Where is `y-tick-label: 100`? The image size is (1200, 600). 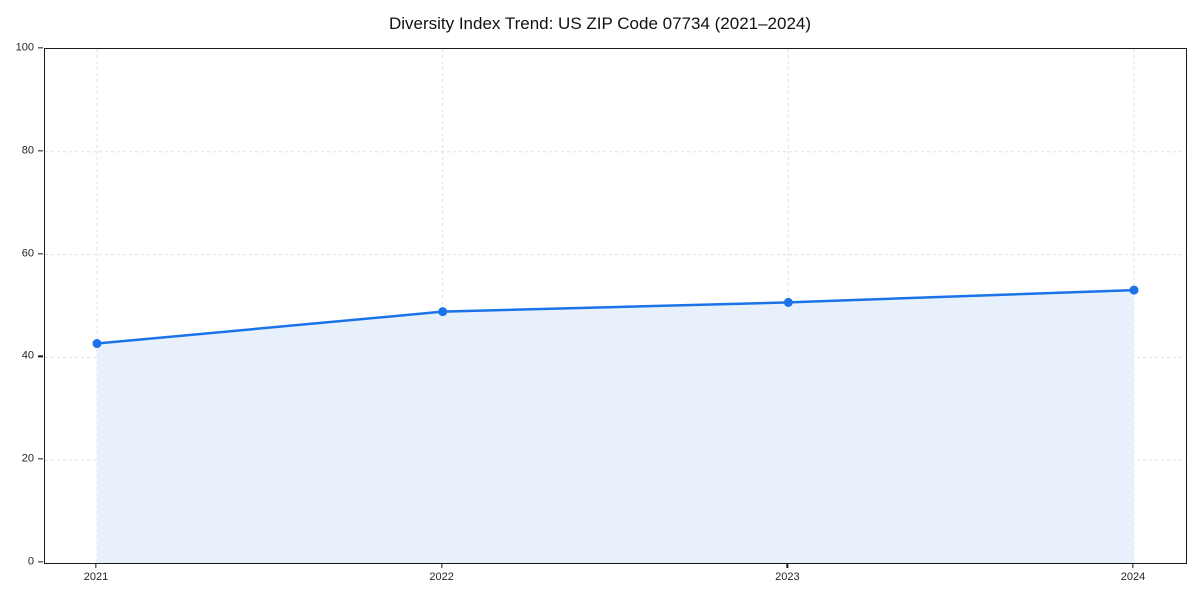 y-tick-label: 100 is located at coordinates (24, 47).